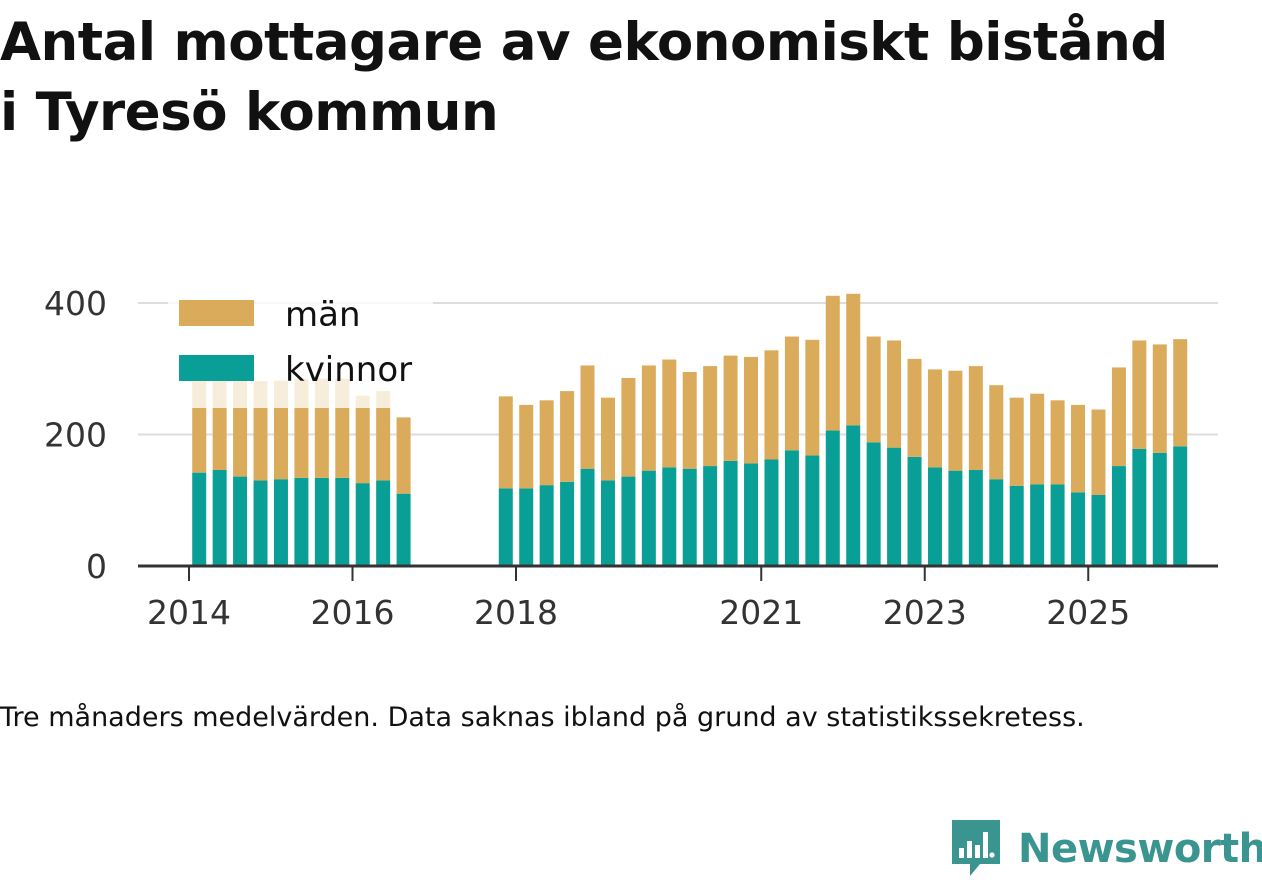 The height and width of the screenshot is (880, 1262). Describe the element at coordinates (584, 42) in the screenshot. I see `chart-title-line-1: Antal mottagare av ekonomiskt bistånd` at that location.